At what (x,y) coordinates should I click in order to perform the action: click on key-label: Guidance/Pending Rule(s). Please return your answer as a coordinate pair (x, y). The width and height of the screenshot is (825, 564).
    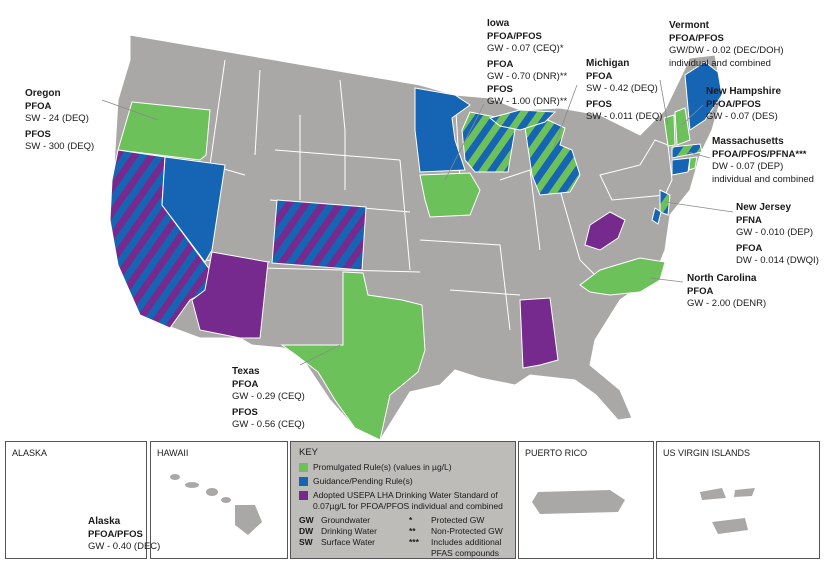
    Looking at the image, I should click on (363, 481).